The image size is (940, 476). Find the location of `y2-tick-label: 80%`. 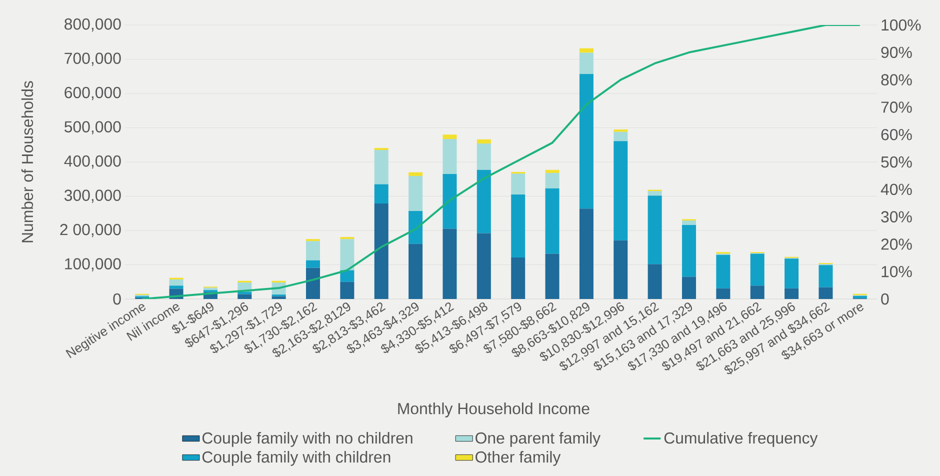

y2-tick-label: 80% is located at coordinates (896, 80).